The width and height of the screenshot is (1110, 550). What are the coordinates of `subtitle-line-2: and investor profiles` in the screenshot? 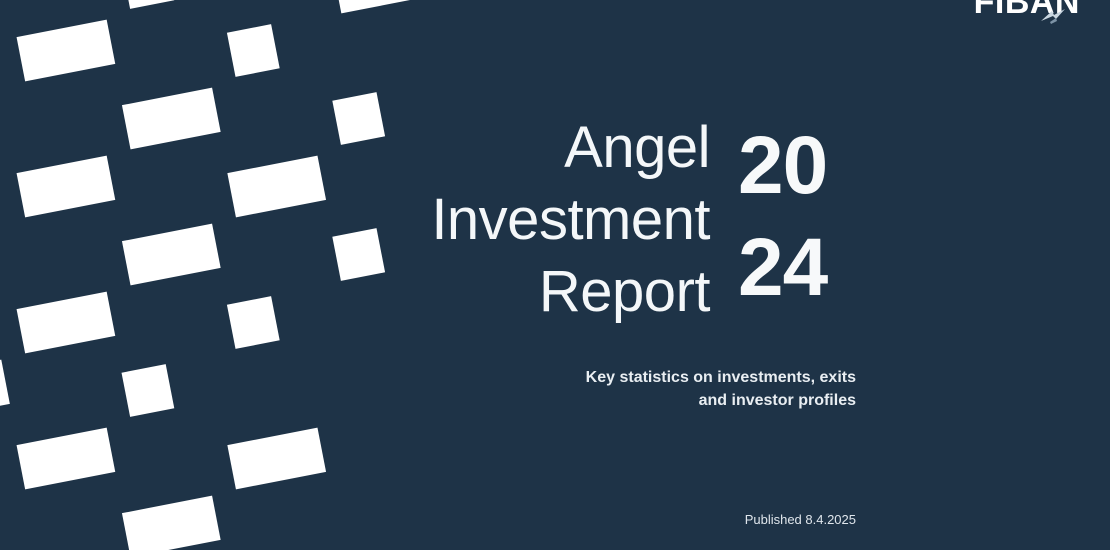 It's located at (777, 400).